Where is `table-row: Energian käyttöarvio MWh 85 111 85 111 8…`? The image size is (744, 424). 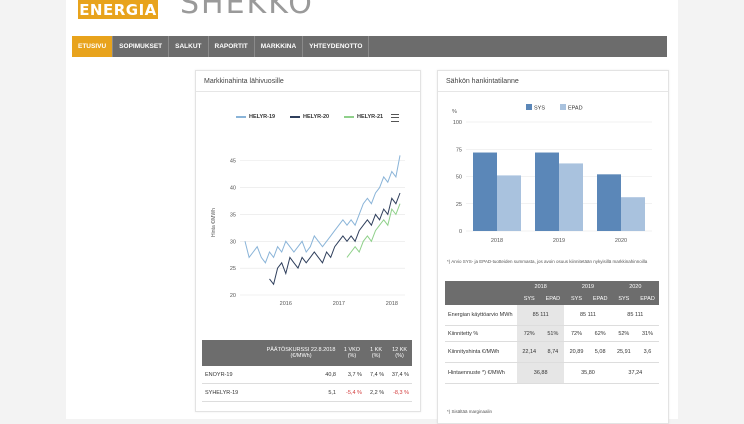
table-row: Energian käyttöarvio MWh 85 111 85 111 8… is located at coordinates (552, 315).